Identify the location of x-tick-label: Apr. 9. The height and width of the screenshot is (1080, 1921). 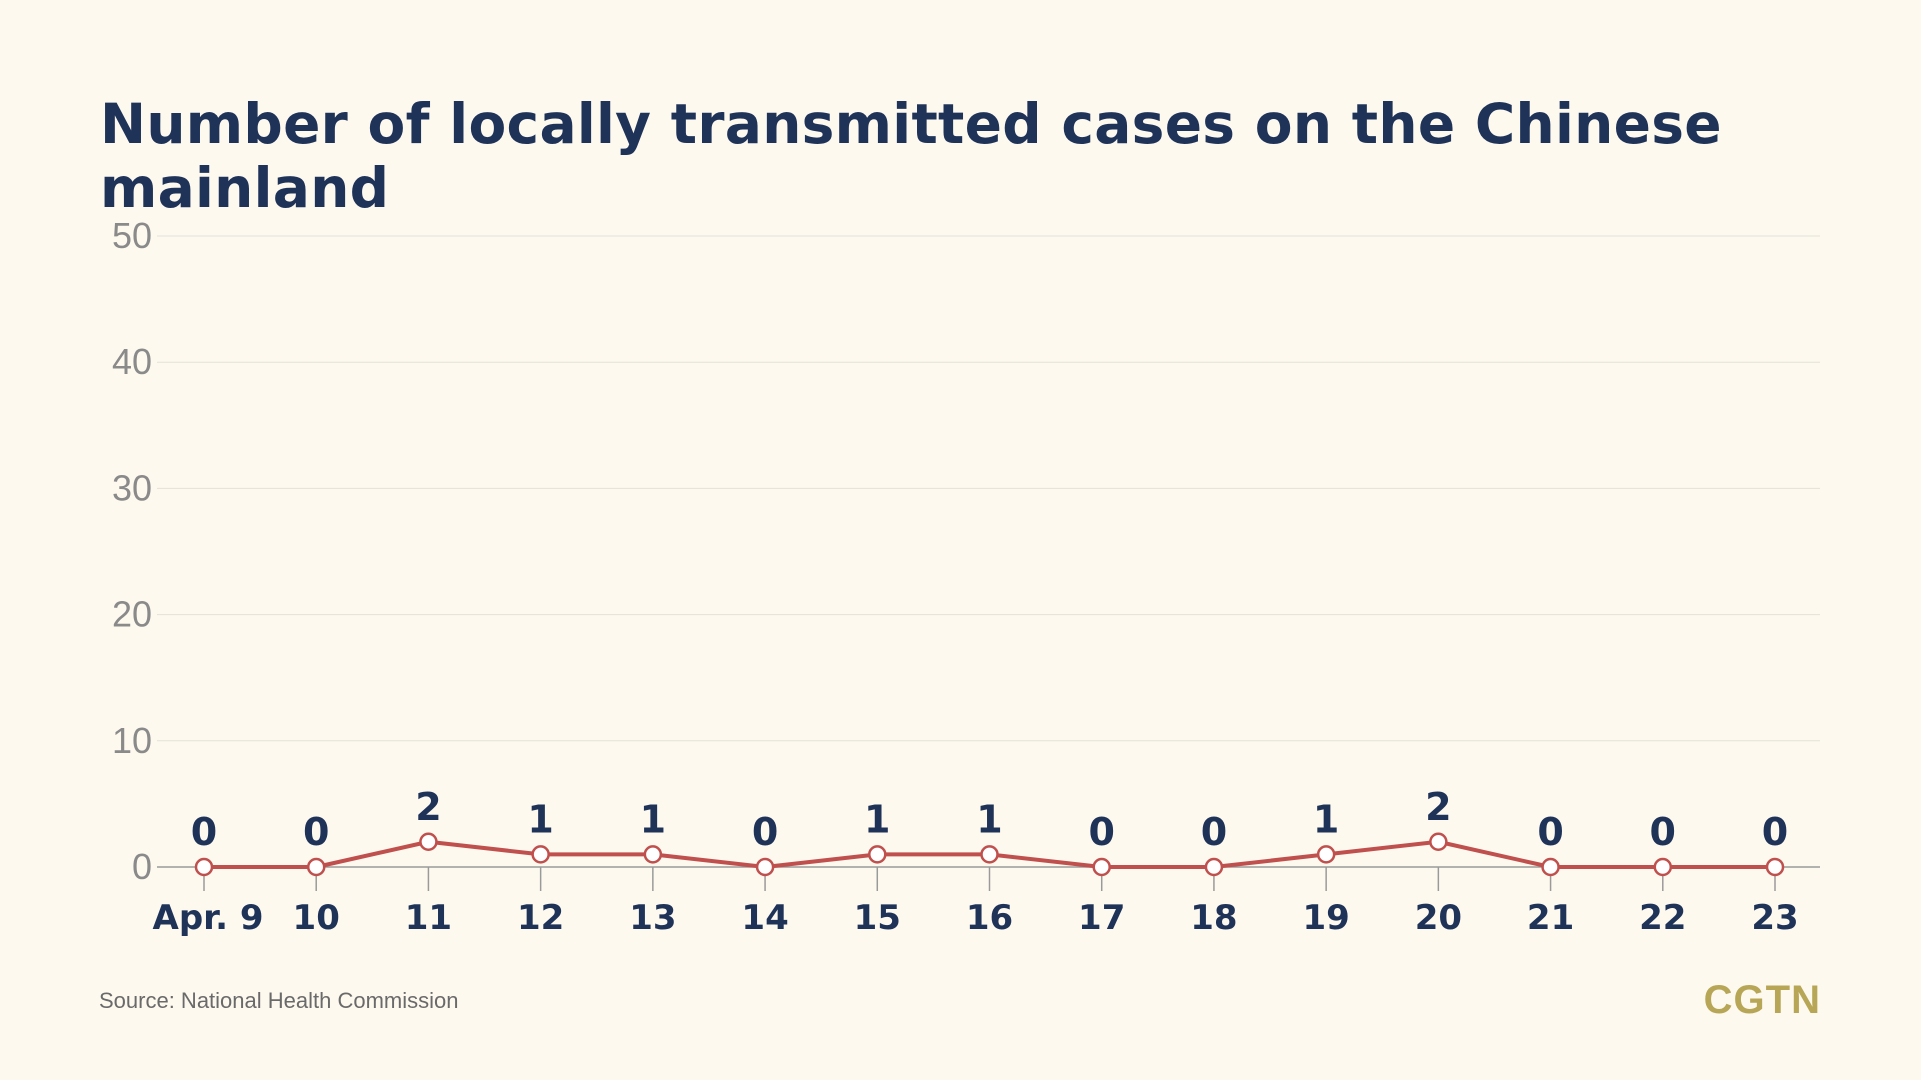
(208, 918).